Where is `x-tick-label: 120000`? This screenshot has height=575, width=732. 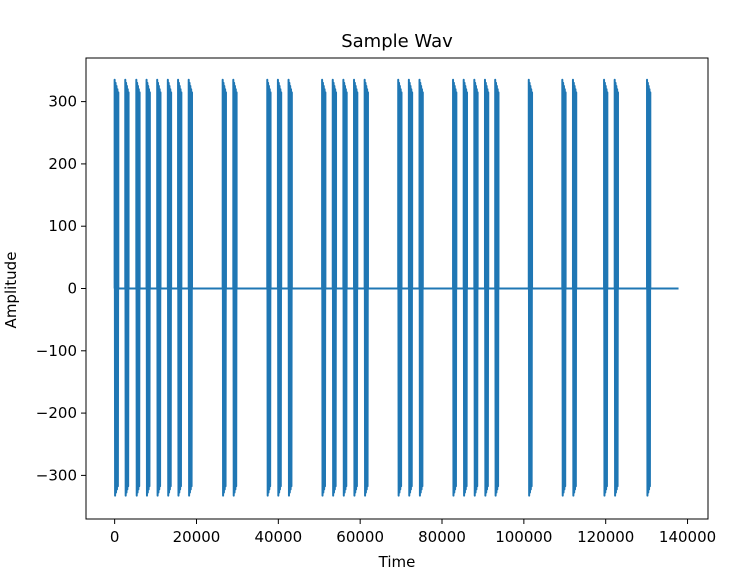 x-tick-label: 120000 is located at coordinates (605, 537).